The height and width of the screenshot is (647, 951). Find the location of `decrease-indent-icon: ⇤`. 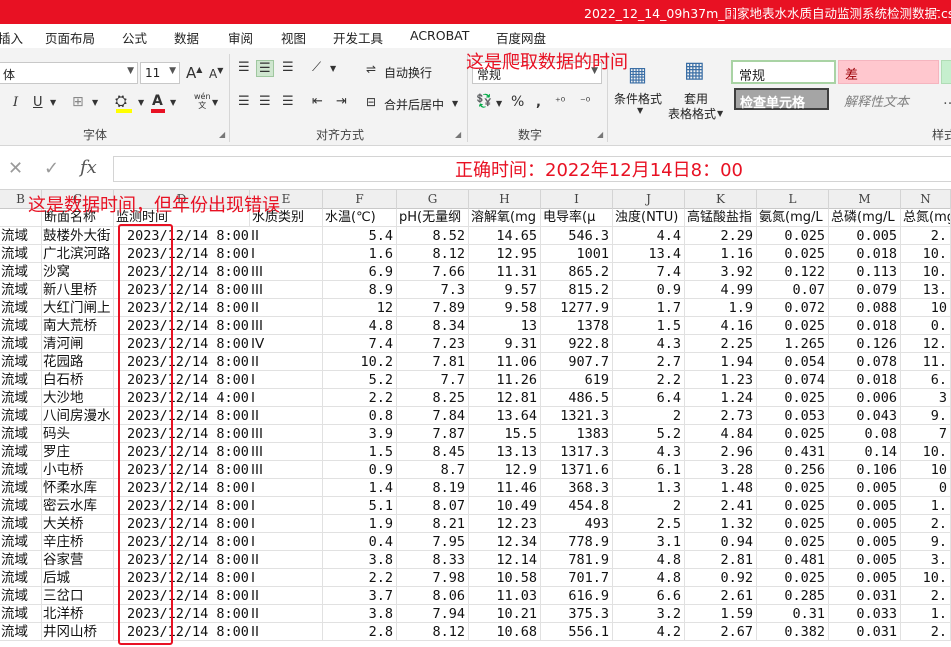

decrease-indent-icon: ⇤ is located at coordinates (317, 101).